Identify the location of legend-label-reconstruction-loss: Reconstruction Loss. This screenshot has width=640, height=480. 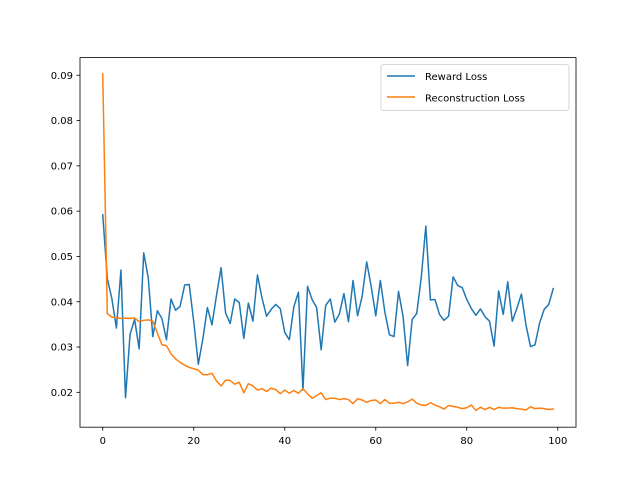
(475, 99).